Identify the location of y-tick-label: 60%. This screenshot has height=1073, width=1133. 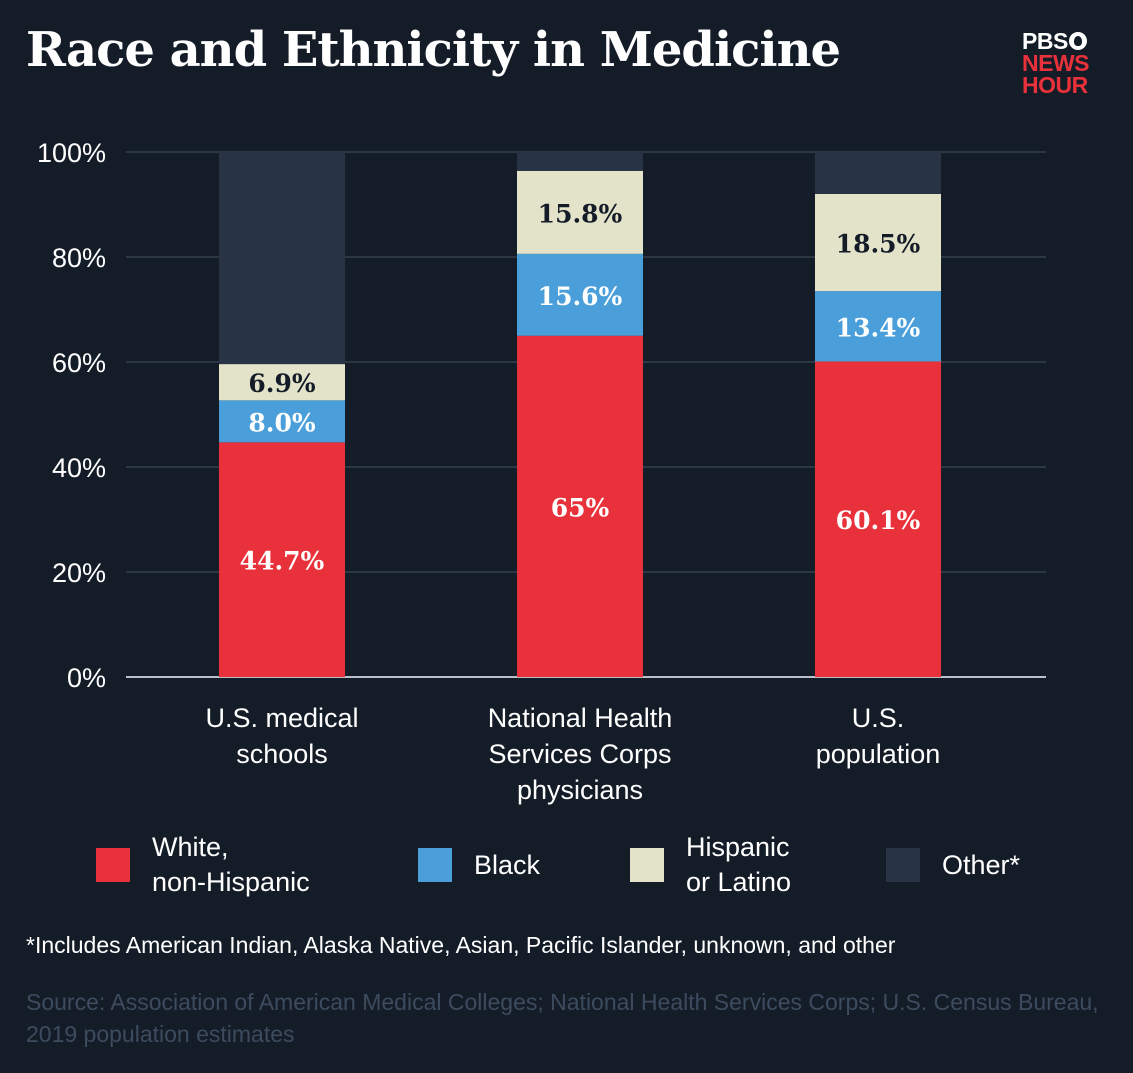
(79, 363).